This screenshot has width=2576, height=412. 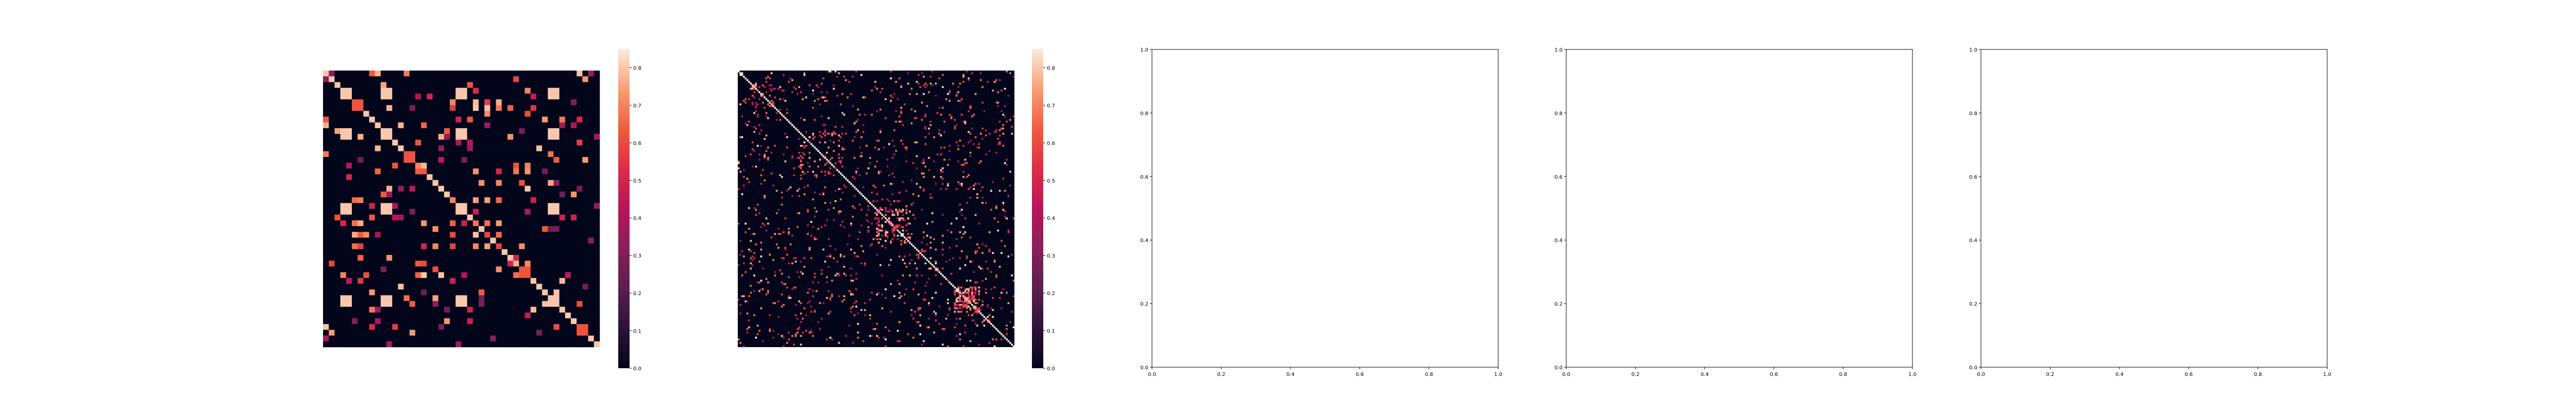 What do you see at coordinates (1558, 304) in the screenshot?
I see `y-tick-label: 0.2` at bounding box center [1558, 304].